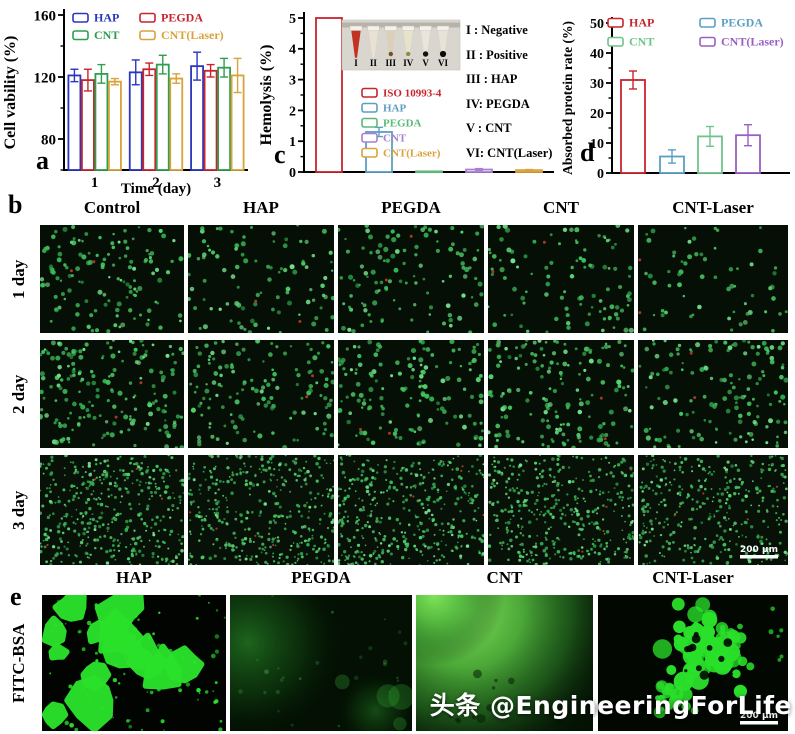  I want to click on y-tick-label: 160, so click(45, 16).